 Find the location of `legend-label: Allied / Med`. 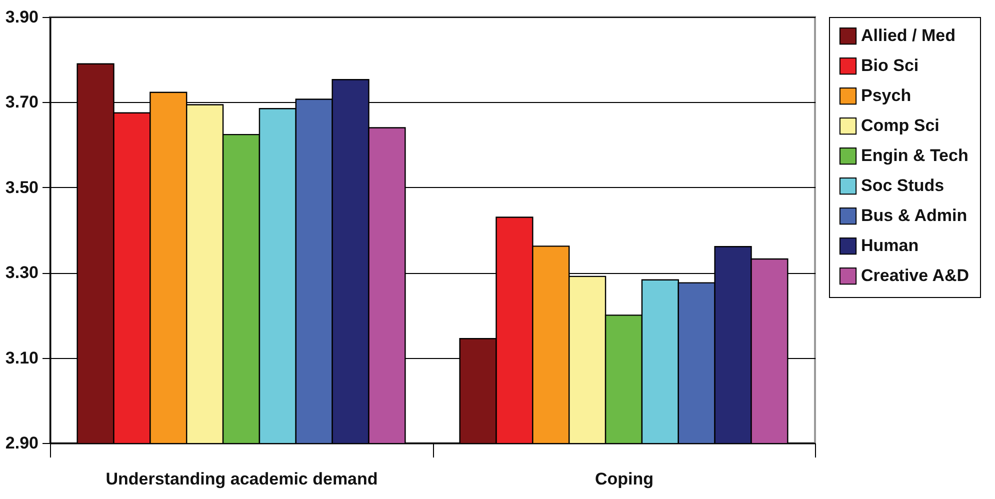

legend-label: Allied / Med is located at coordinates (908, 35).